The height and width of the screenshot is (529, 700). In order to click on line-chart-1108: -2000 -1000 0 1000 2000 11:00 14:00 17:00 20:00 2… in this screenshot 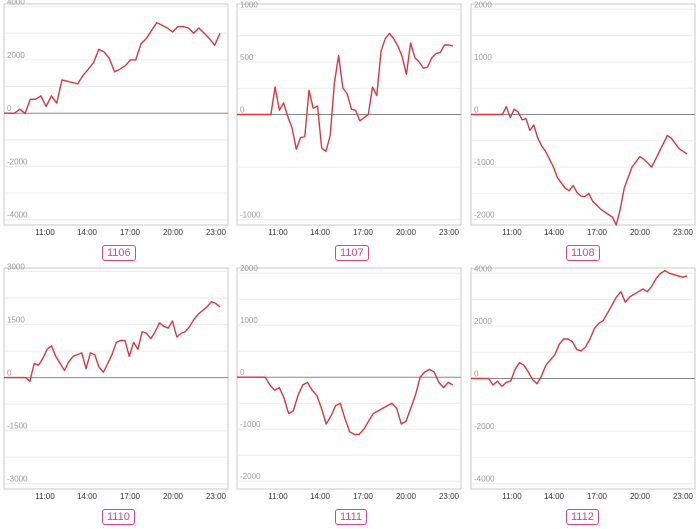, I will do `click(583, 118)`.